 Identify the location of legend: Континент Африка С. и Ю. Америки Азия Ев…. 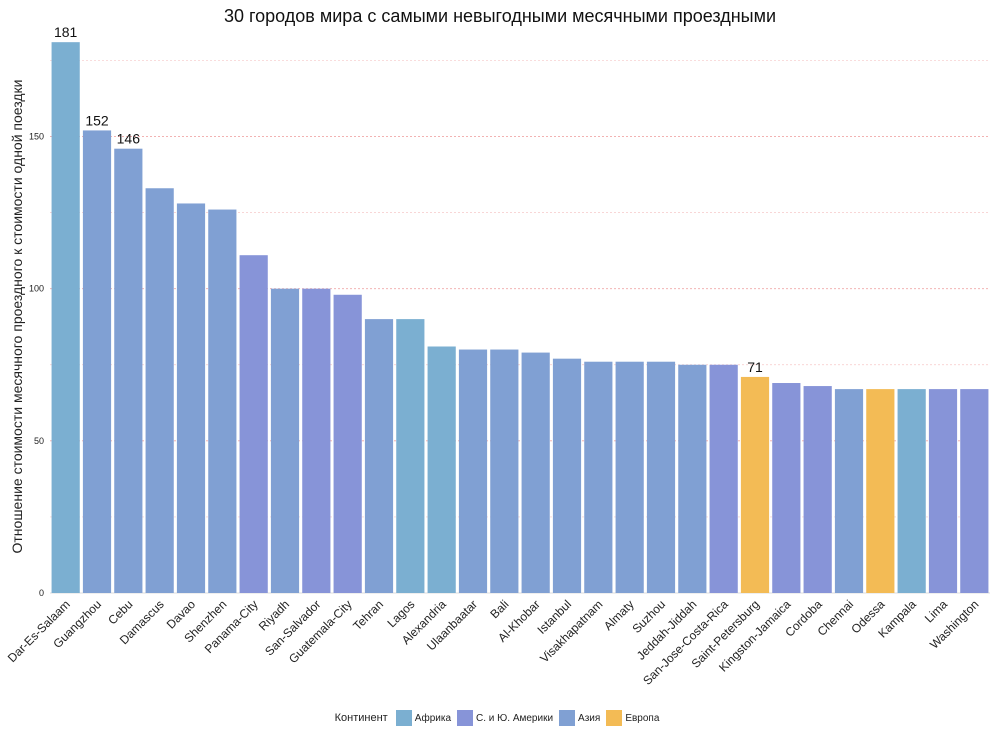
(500, 718).